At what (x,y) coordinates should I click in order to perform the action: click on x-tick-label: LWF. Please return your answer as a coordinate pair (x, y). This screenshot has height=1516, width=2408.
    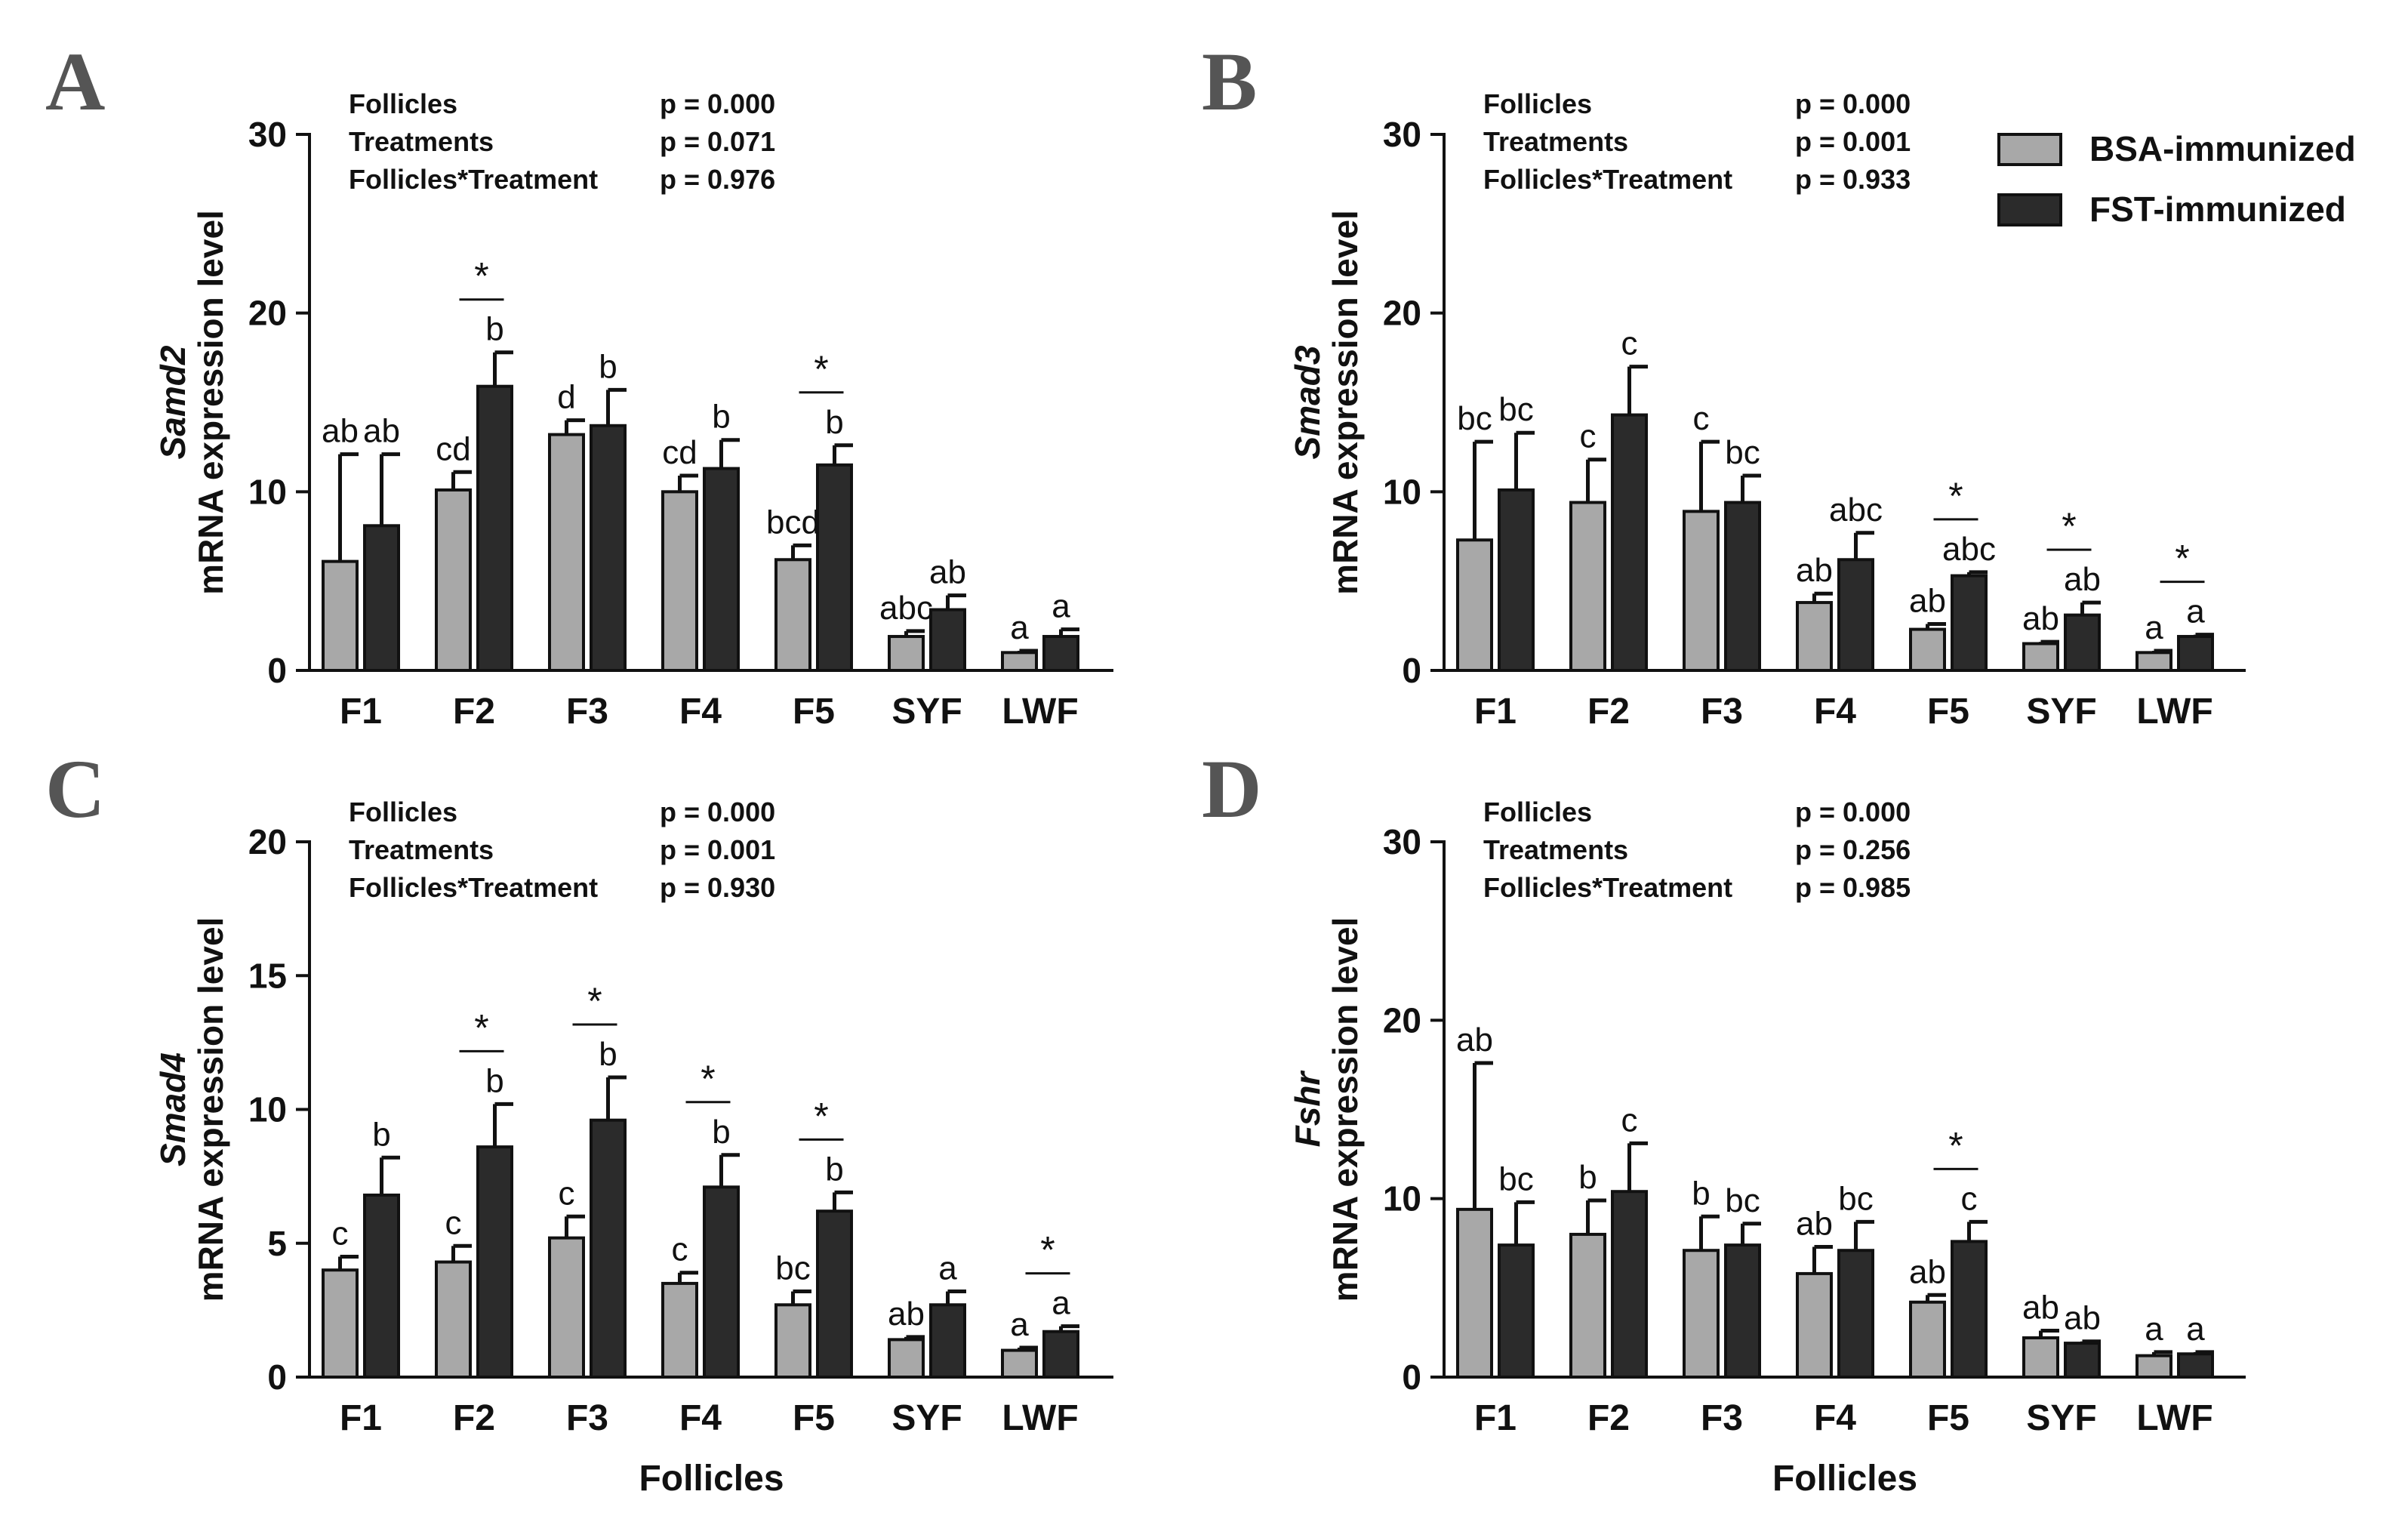
    Looking at the image, I should click on (2174, 712).